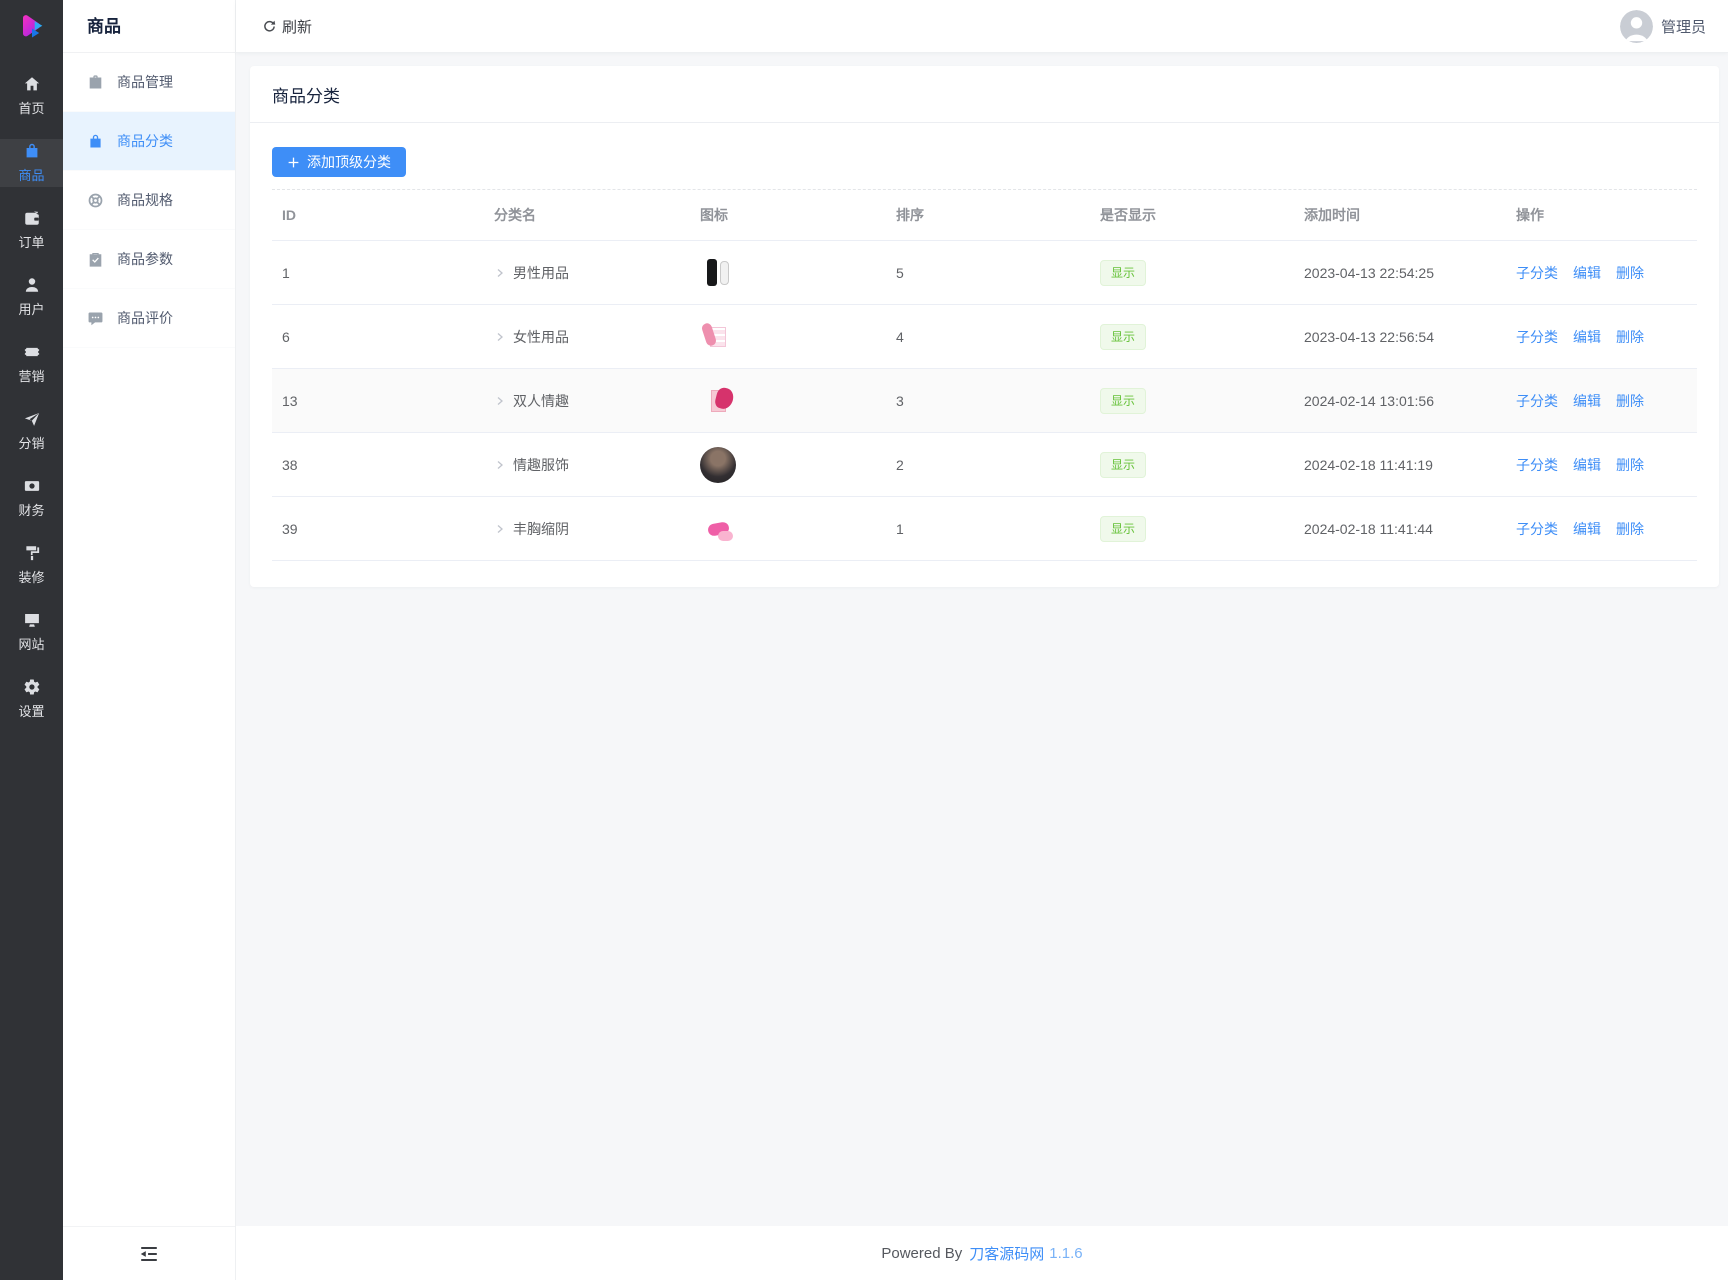 The height and width of the screenshot is (1280, 1728). What do you see at coordinates (31, 96) in the screenshot?
I see `rail-item-home: 首页` at bounding box center [31, 96].